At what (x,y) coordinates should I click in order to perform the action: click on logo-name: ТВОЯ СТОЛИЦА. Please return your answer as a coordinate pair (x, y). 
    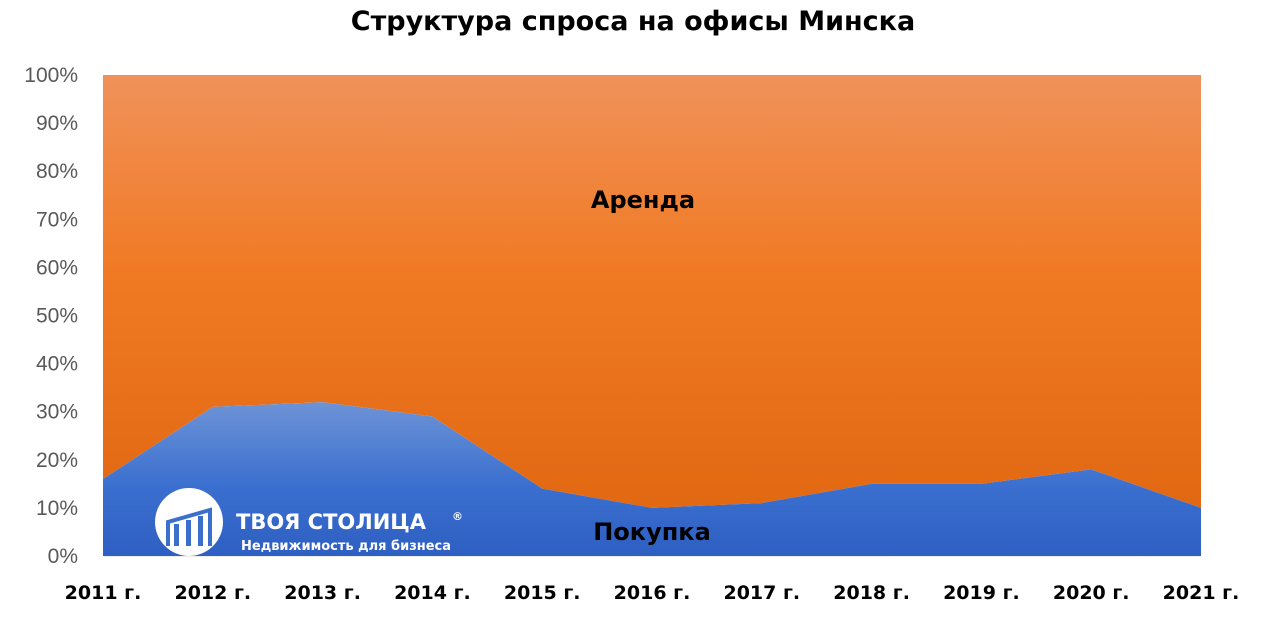
    Looking at the image, I should click on (331, 522).